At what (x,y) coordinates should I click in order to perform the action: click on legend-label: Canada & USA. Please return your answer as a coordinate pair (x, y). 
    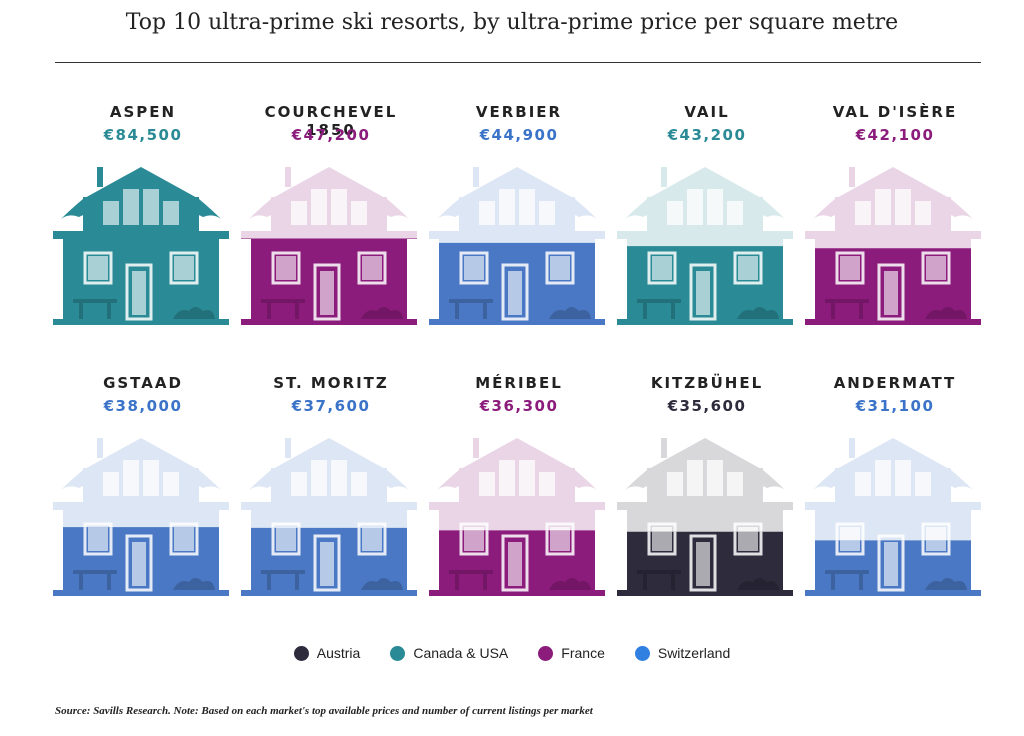
    Looking at the image, I should click on (461, 653).